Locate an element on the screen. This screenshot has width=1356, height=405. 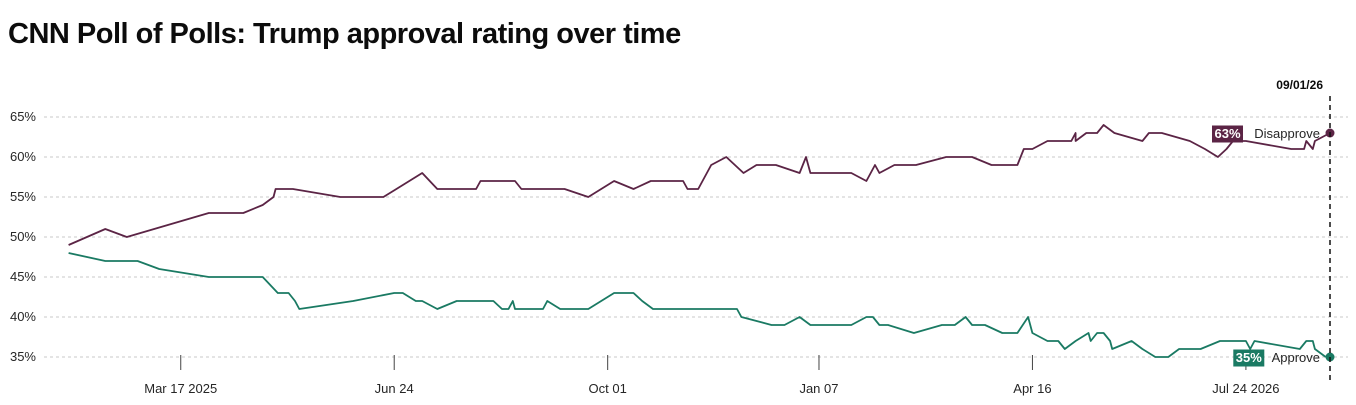
x-tick-label: Jan 07 is located at coordinates (818, 388).